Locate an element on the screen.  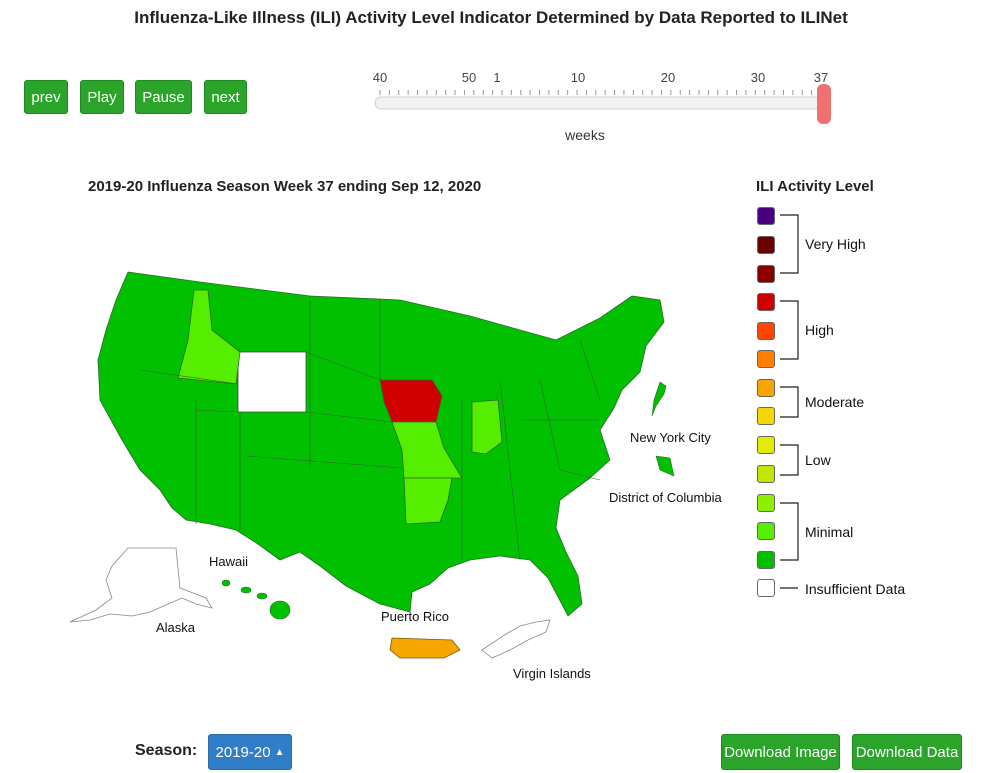
state-hawaii is located at coordinates (256, 599).